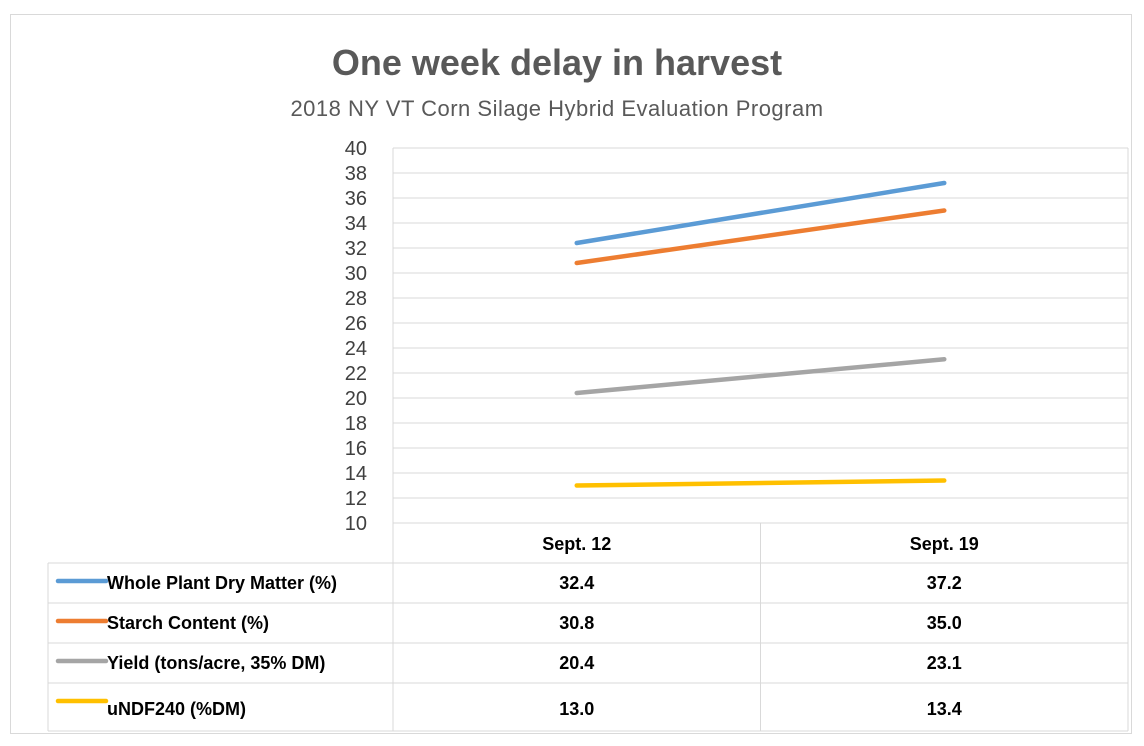  What do you see at coordinates (356, 249) in the screenshot?
I see `y-tick-label: 32` at bounding box center [356, 249].